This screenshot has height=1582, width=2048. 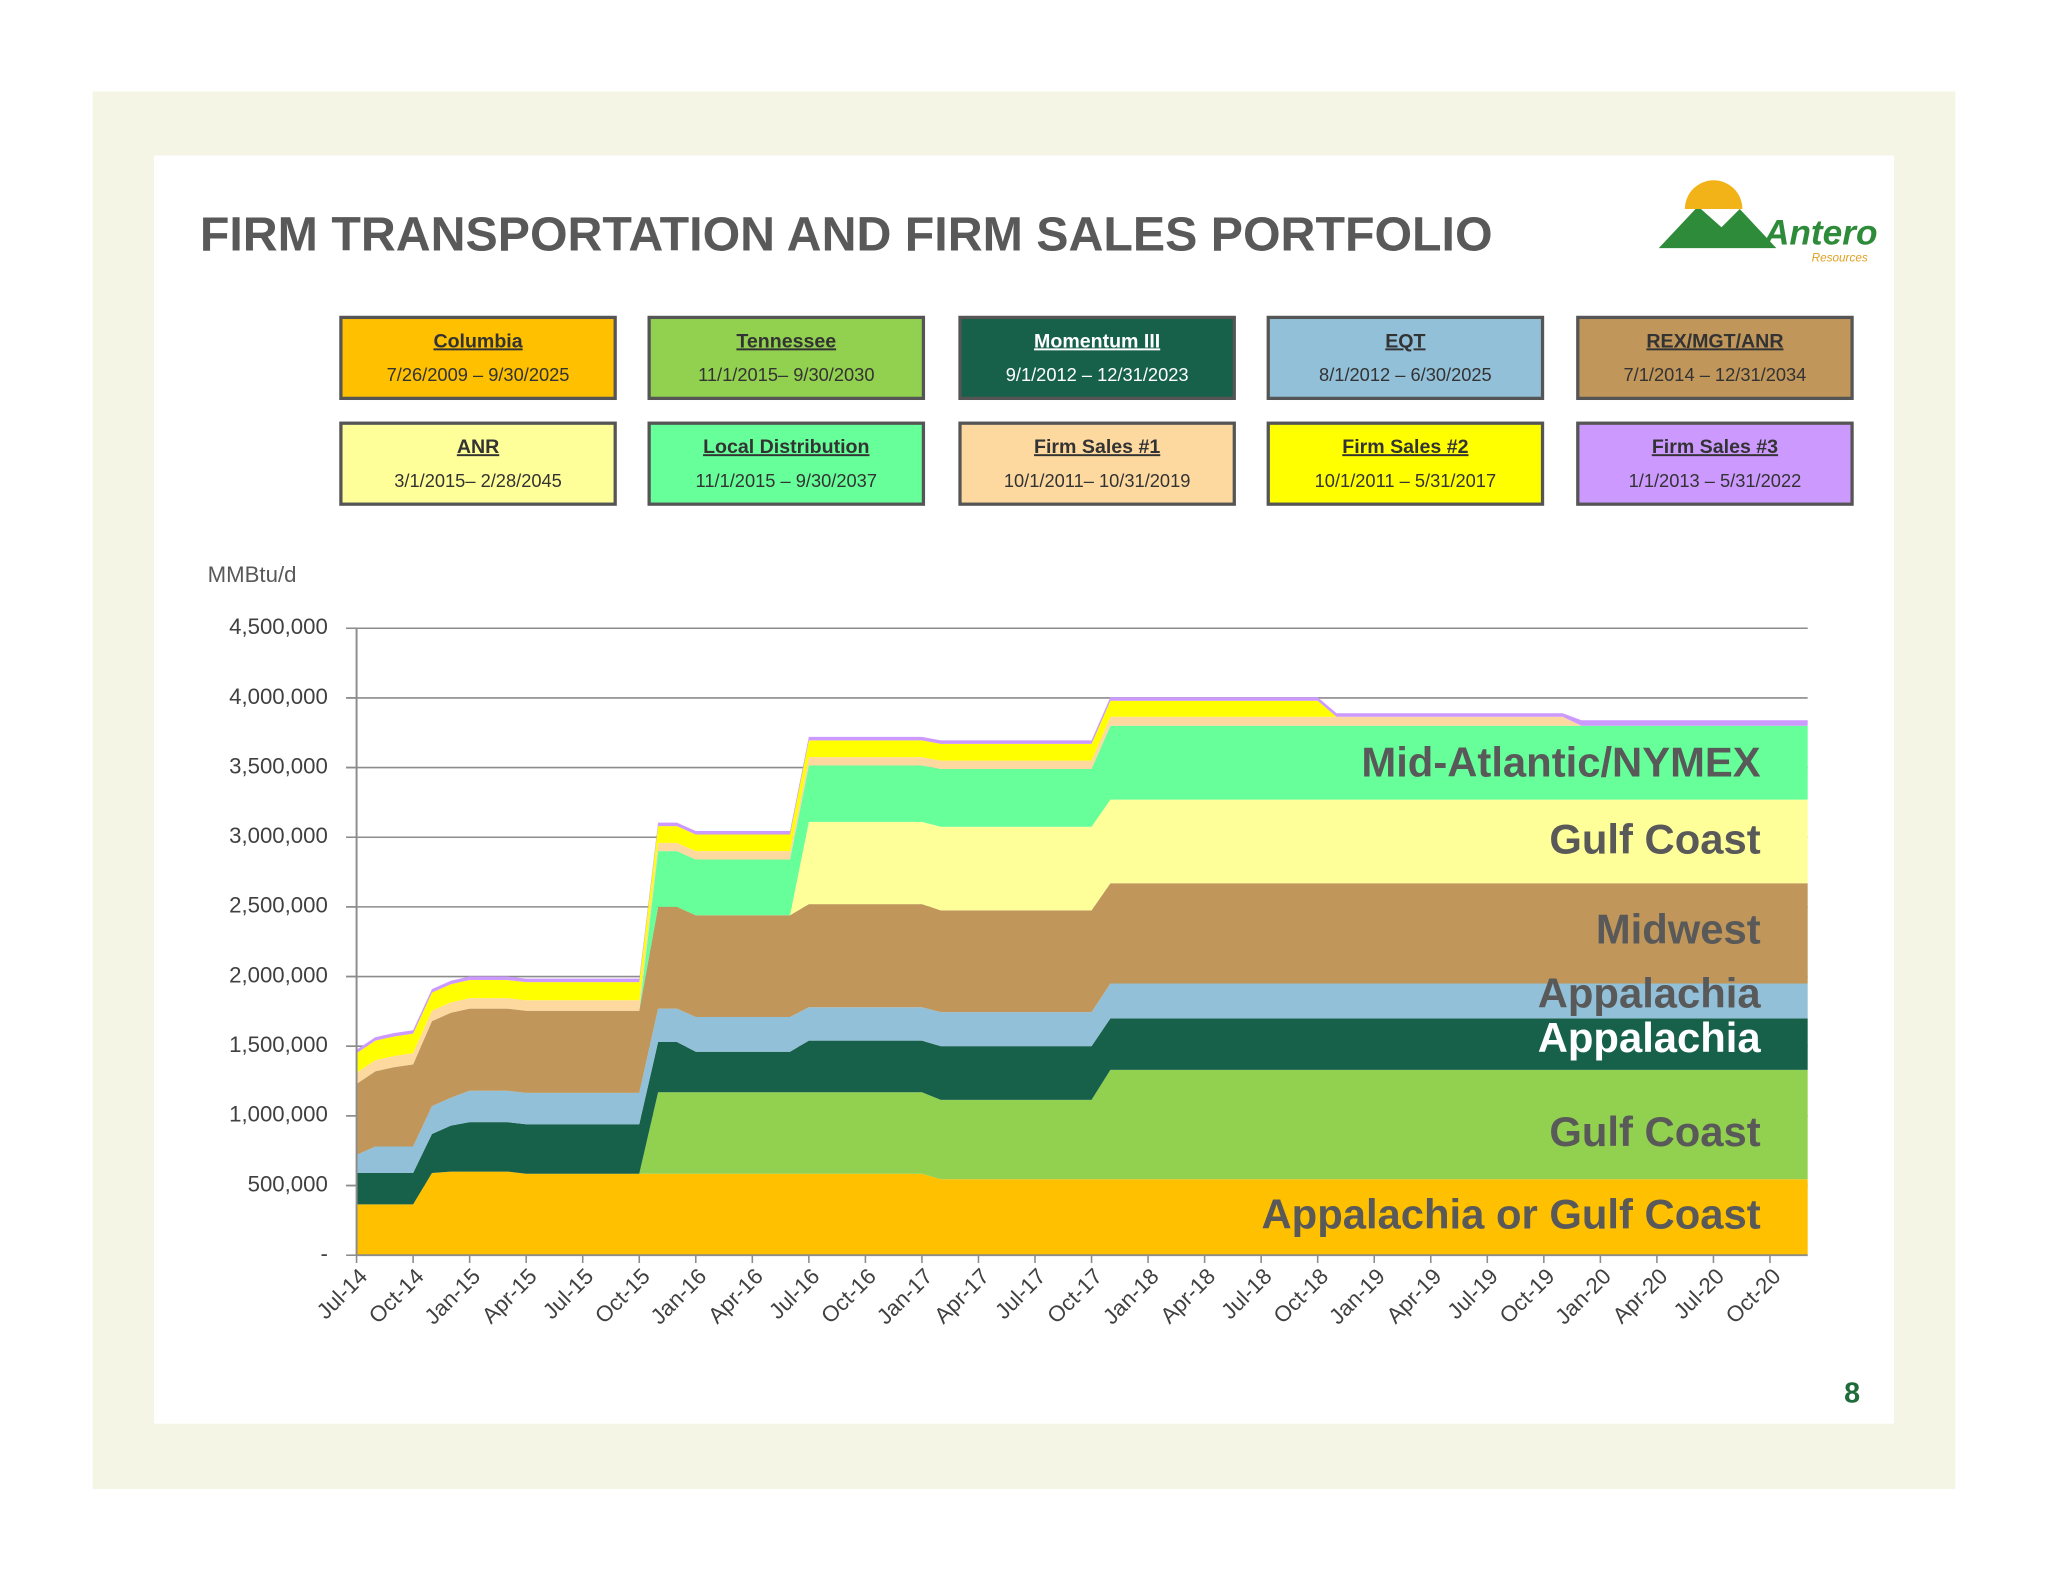 What do you see at coordinates (786, 447) in the screenshot?
I see `legend-name: Local Distribution` at bounding box center [786, 447].